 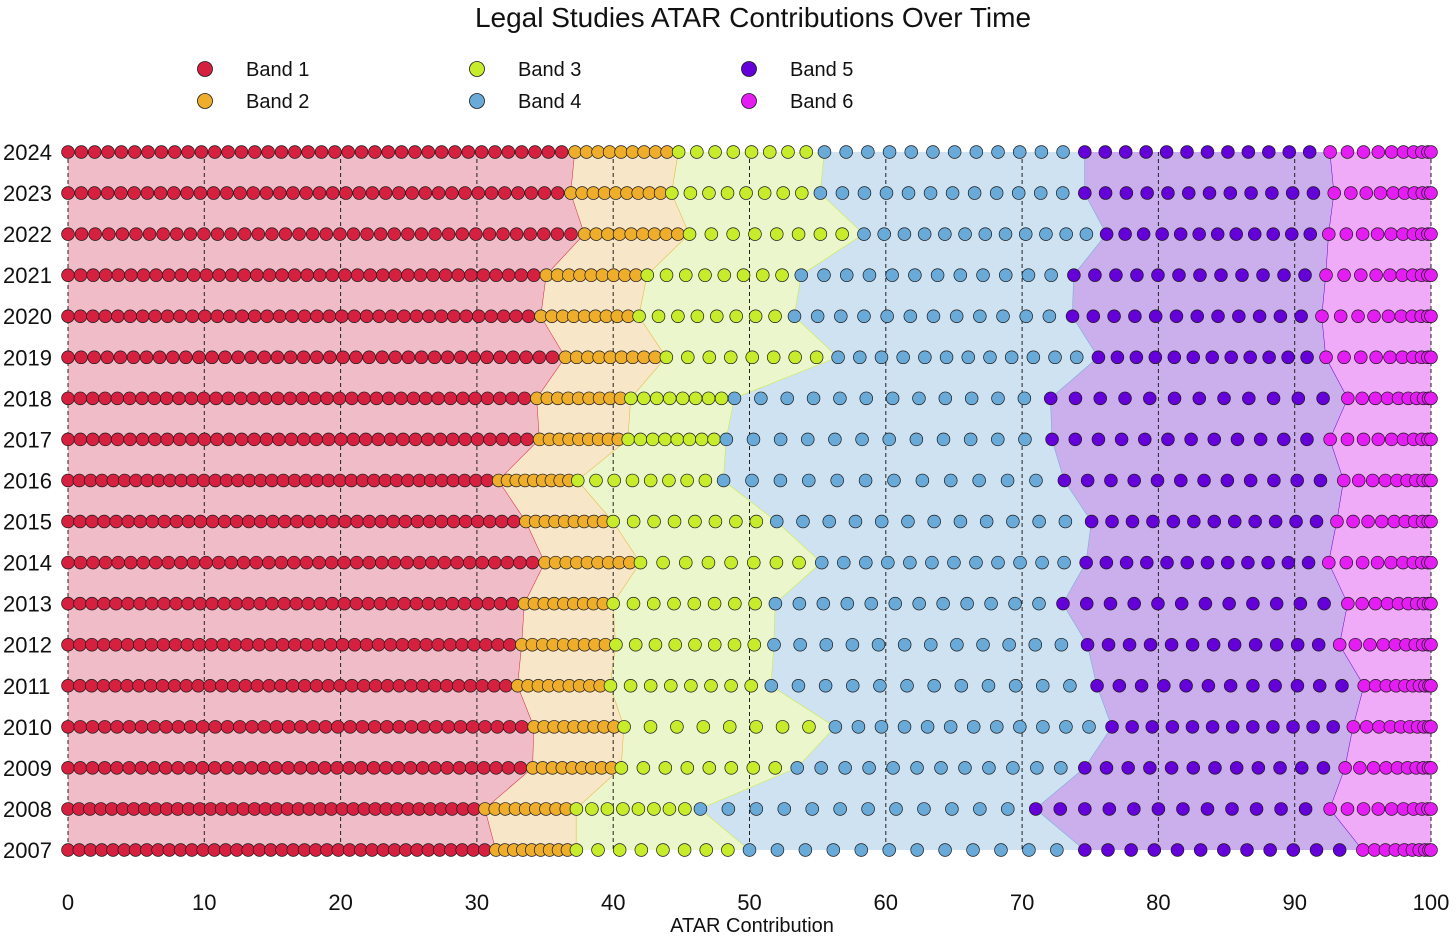 What do you see at coordinates (997, 727) in the screenshot?
I see `point-2010-band4` at bounding box center [997, 727].